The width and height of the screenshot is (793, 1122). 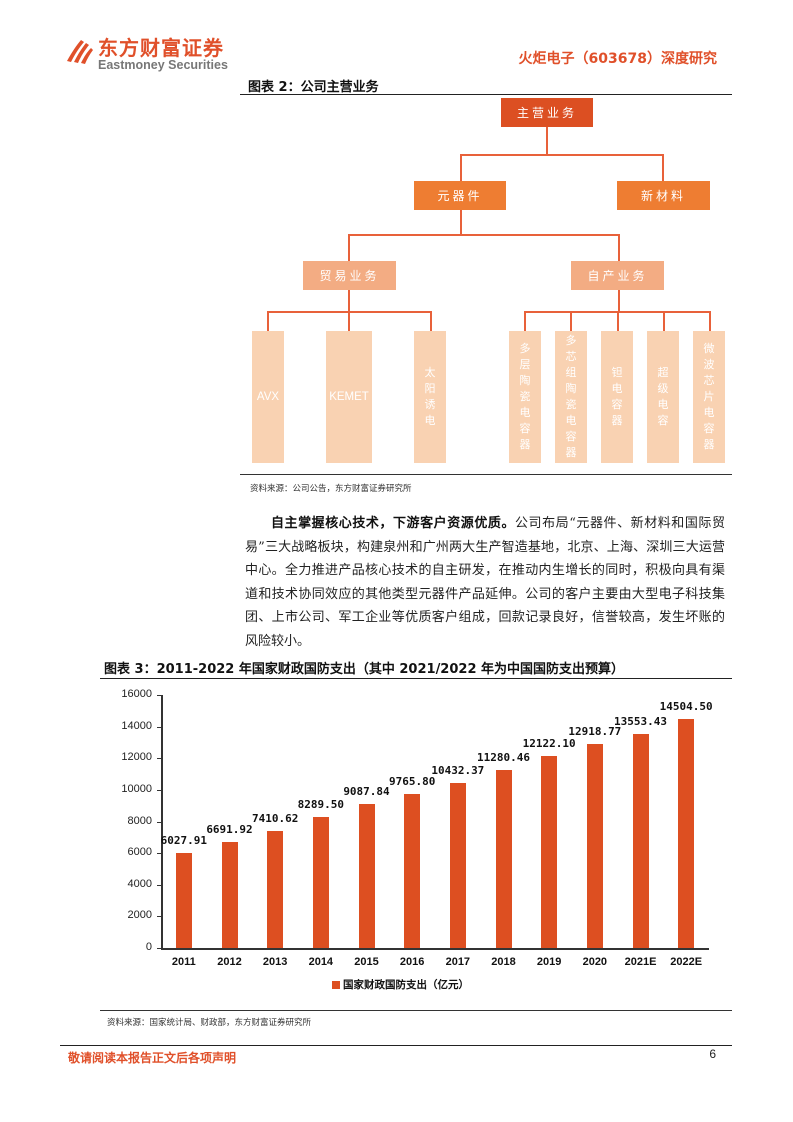 I want to click on leaf-tantalum-capacitor: 钽电容器, so click(x=617, y=397).